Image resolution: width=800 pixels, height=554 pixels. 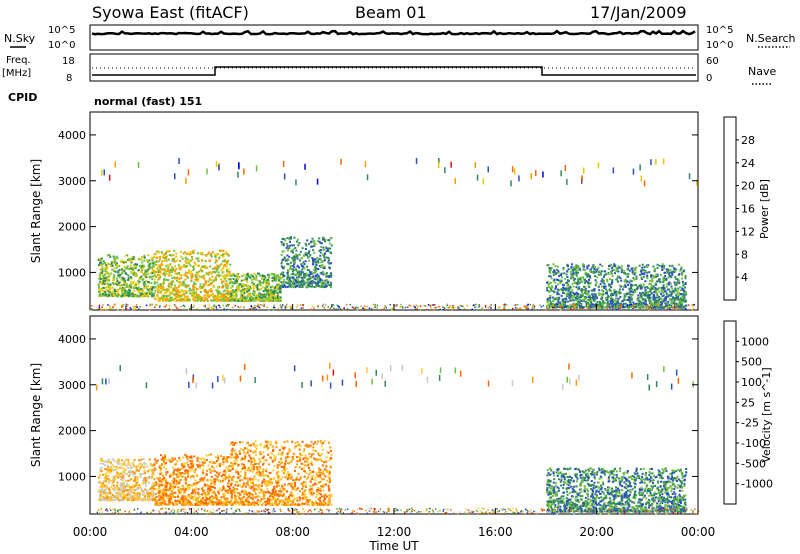 I want to click on noise-trace, so click(x=393, y=32).